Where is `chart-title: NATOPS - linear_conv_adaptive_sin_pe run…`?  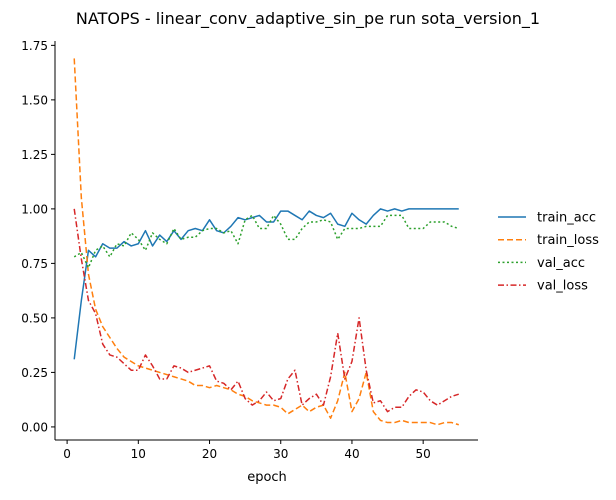 chart-title: NATOPS - linear_conv_adaptive_sin_pe run… is located at coordinates (308, 19).